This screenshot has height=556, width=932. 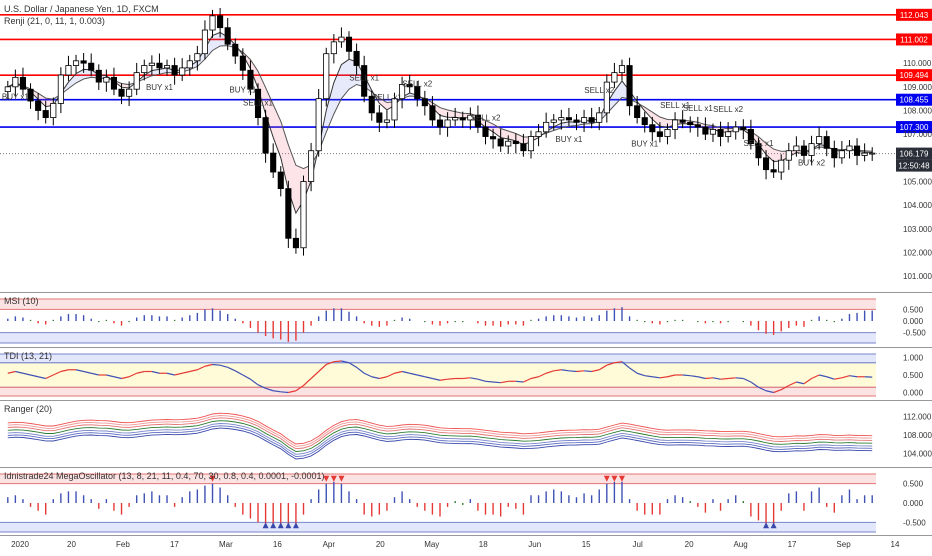 I want to click on time-tick: 20, so click(x=380, y=544).